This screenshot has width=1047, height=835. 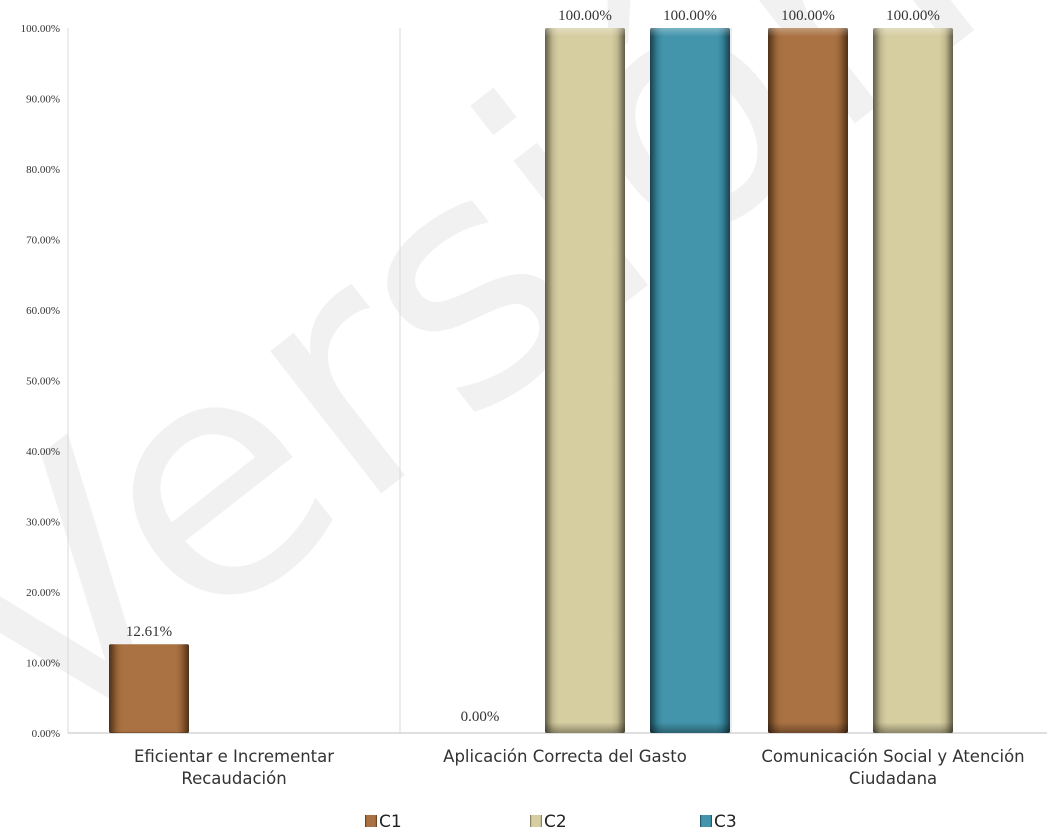 What do you see at coordinates (46, 734) in the screenshot?
I see `y-tick-label: 0.00%` at bounding box center [46, 734].